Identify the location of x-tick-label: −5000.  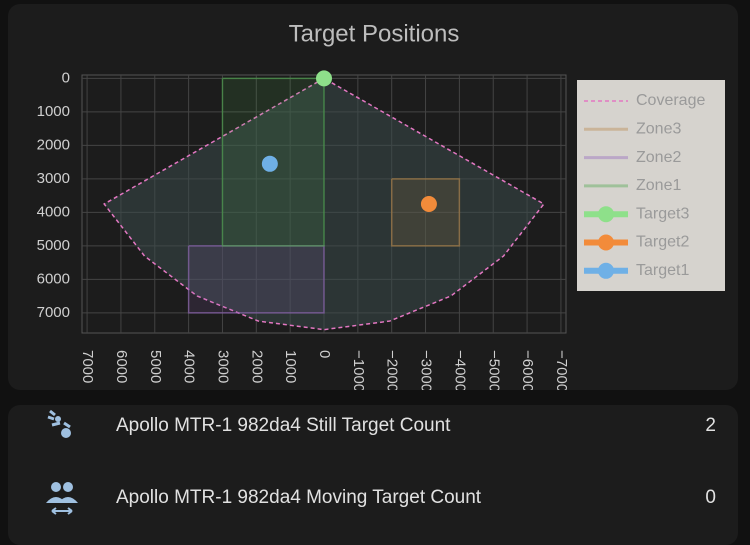
(493, 370).